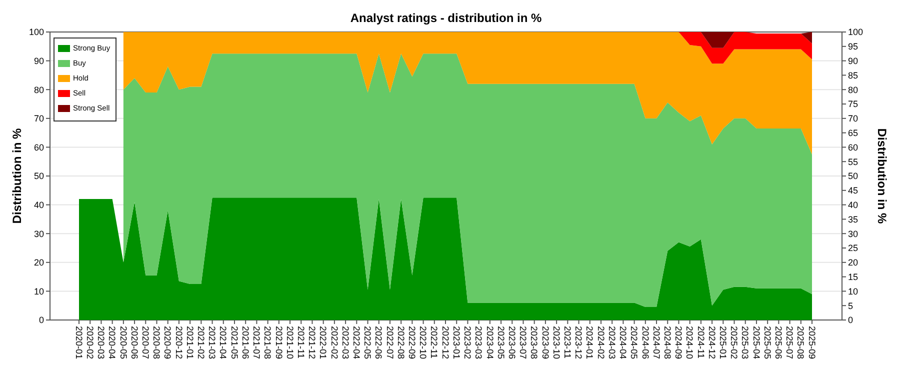 The width and height of the screenshot is (900, 375). Describe the element at coordinates (123, 343) in the screenshot. I see `x-tick-label: 2020-05` at that location.